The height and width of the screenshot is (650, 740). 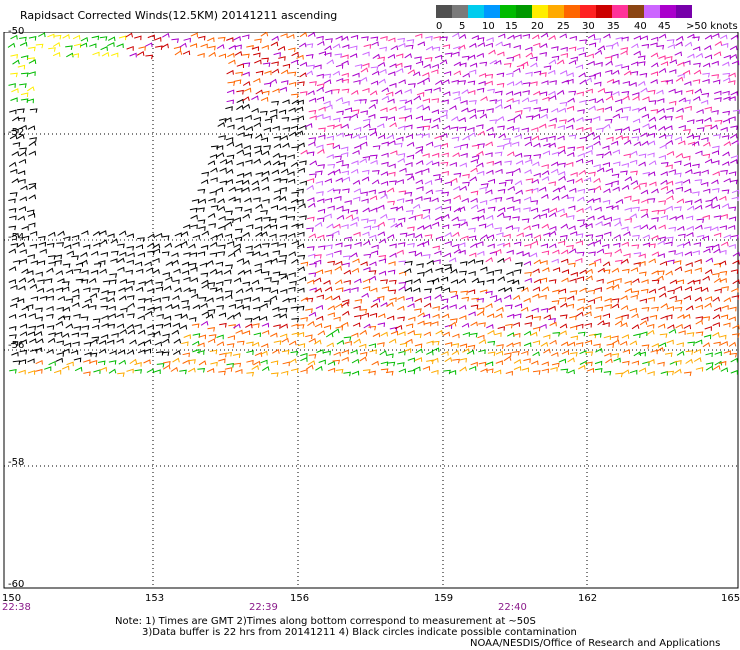 I want to click on color-scale-swatches, so click(x=564, y=11).